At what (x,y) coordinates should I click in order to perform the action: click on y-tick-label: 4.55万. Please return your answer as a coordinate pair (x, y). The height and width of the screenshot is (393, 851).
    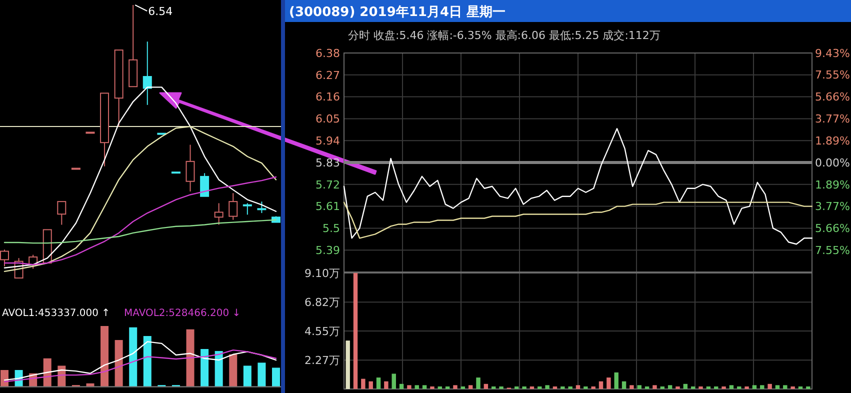
    Looking at the image, I should click on (322, 331).